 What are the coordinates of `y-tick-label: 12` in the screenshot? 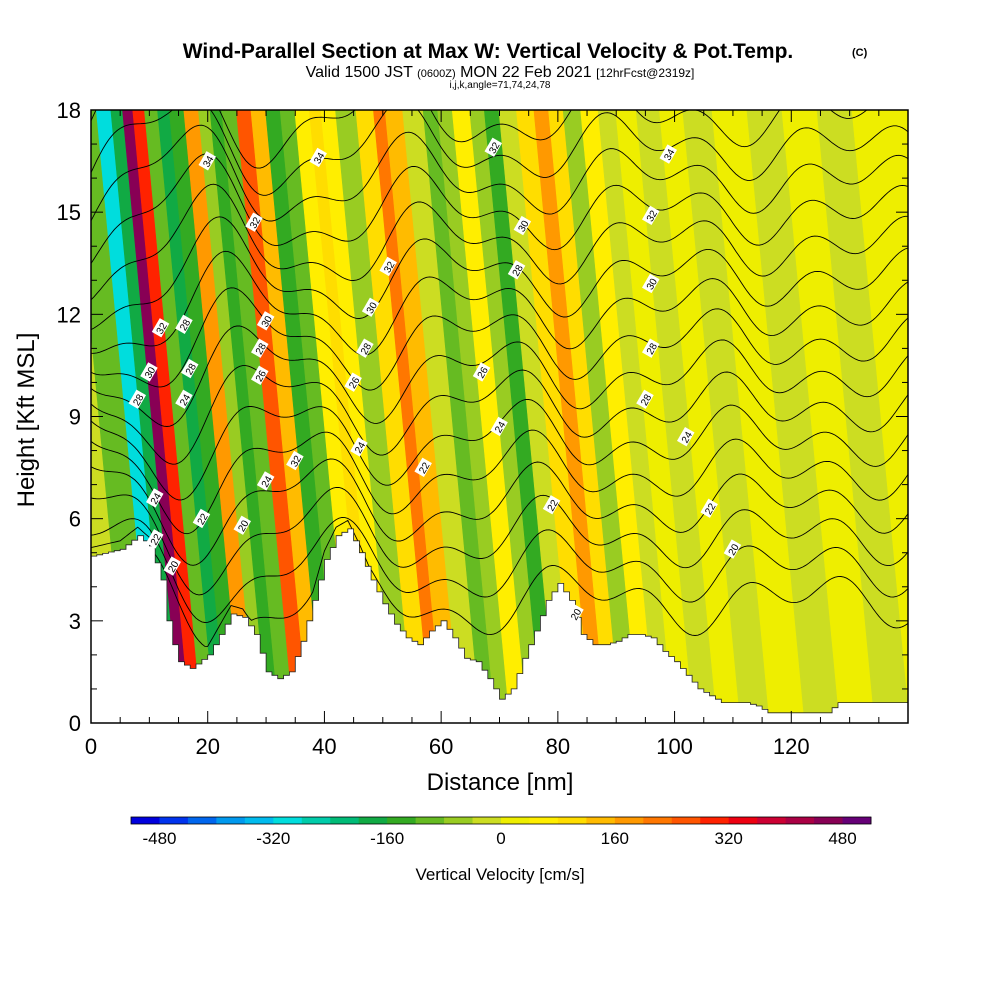 It's located at (69, 314).